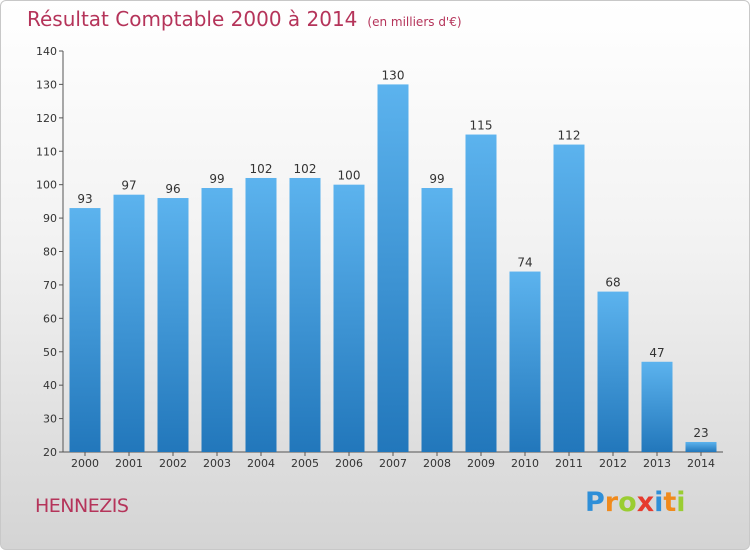  I want to click on x-tick-label: 2002, so click(173, 463).